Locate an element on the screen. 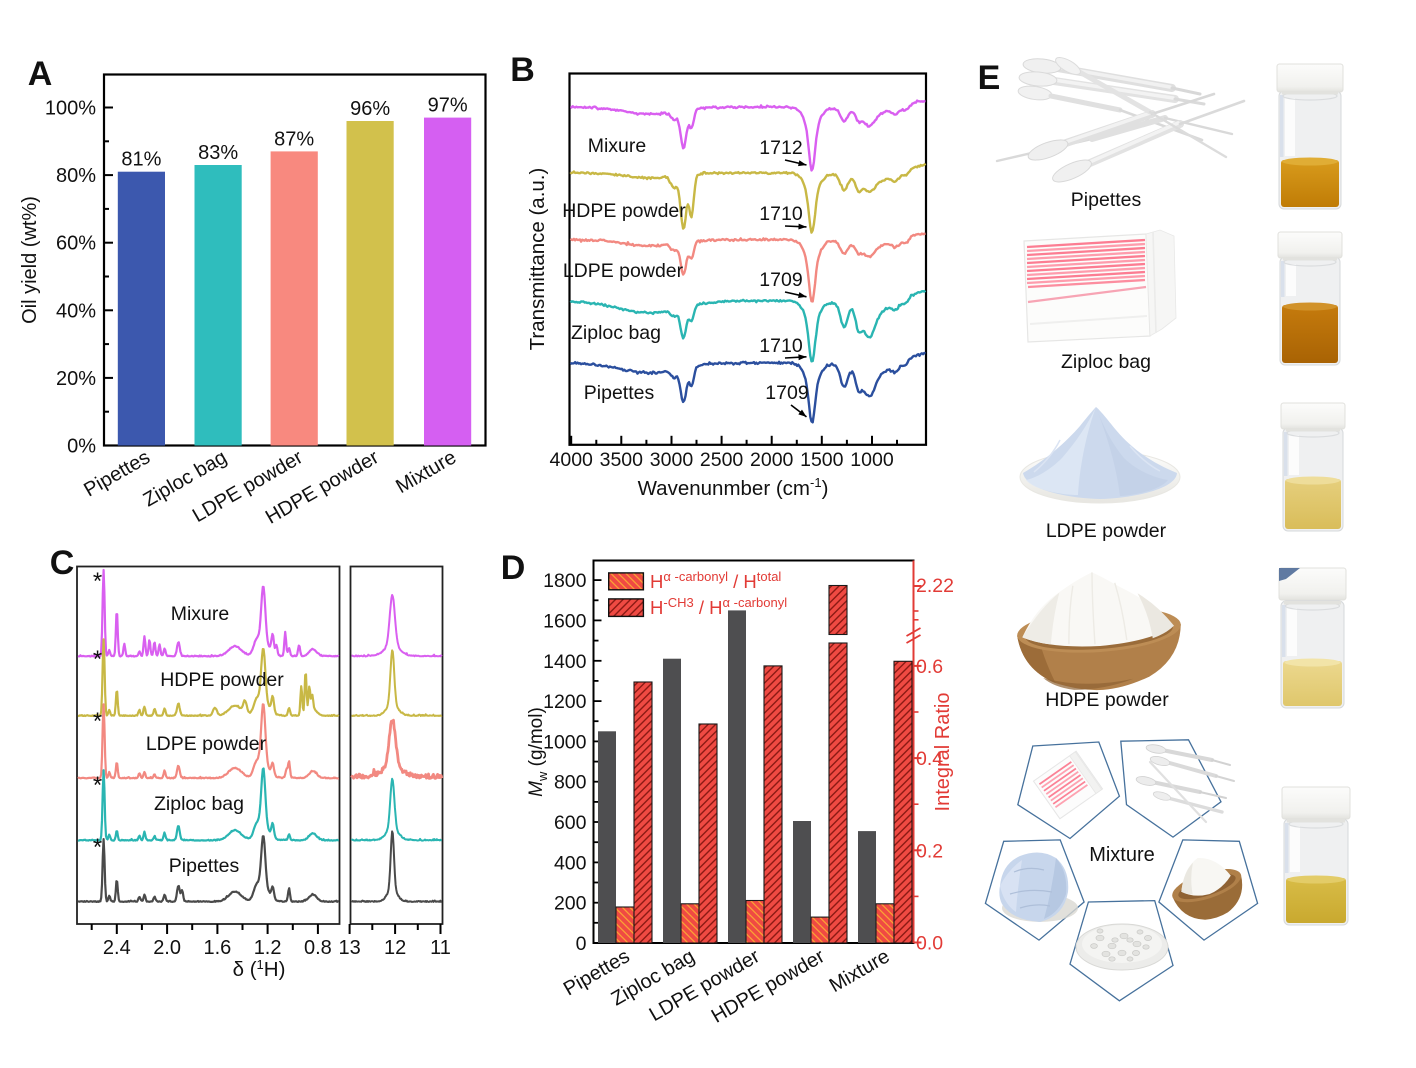 The width and height of the screenshot is (1416, 1068). svg-text: 3000 is located at coordinates (672, 460).